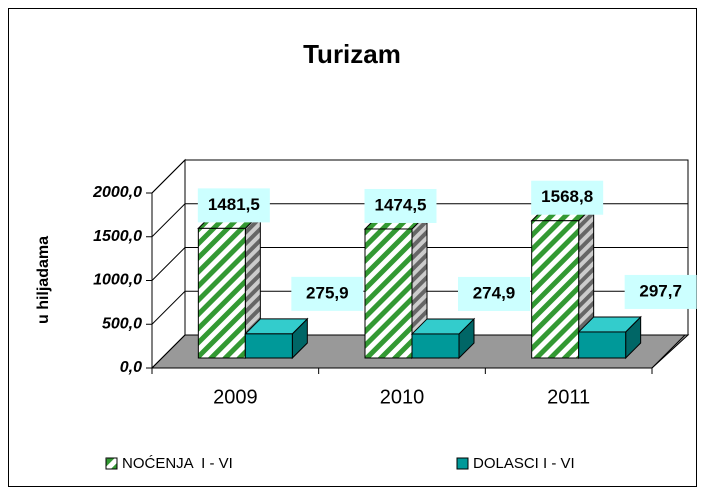 This screenshot has height=494, width=705. Describe the element at coordinates (117, 280) in the screenshot. I see `y-tick-label: 1000,0` at that location.